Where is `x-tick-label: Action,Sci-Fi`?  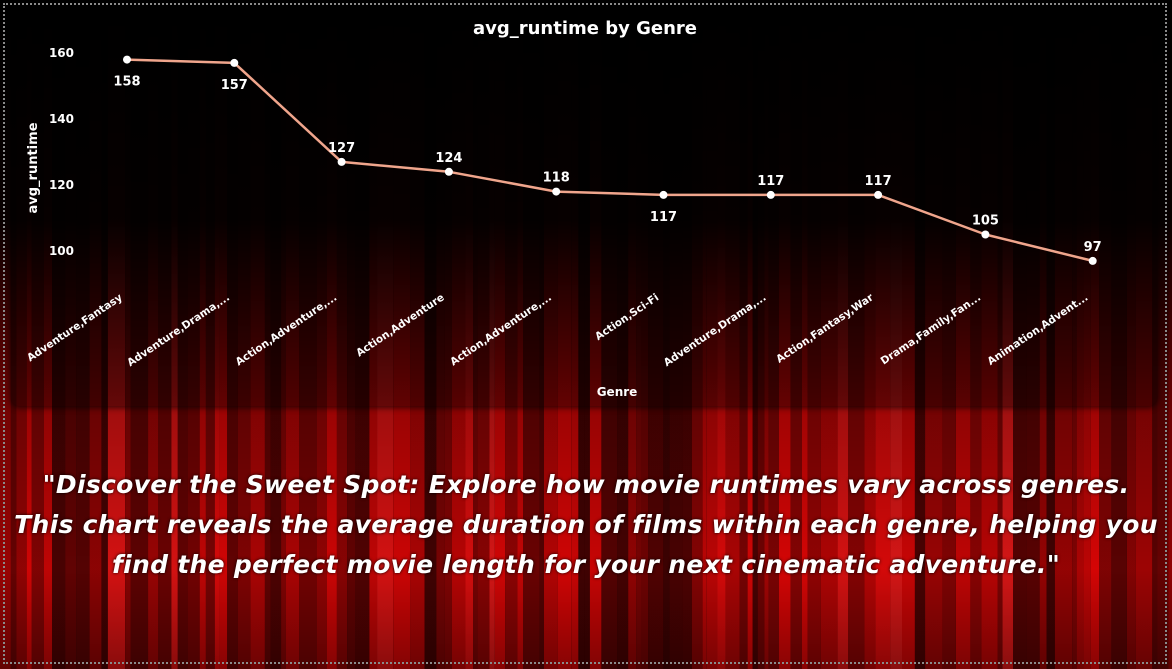 x-tick-label: Action,Sci-Fi is located at coordinates (627, 317).